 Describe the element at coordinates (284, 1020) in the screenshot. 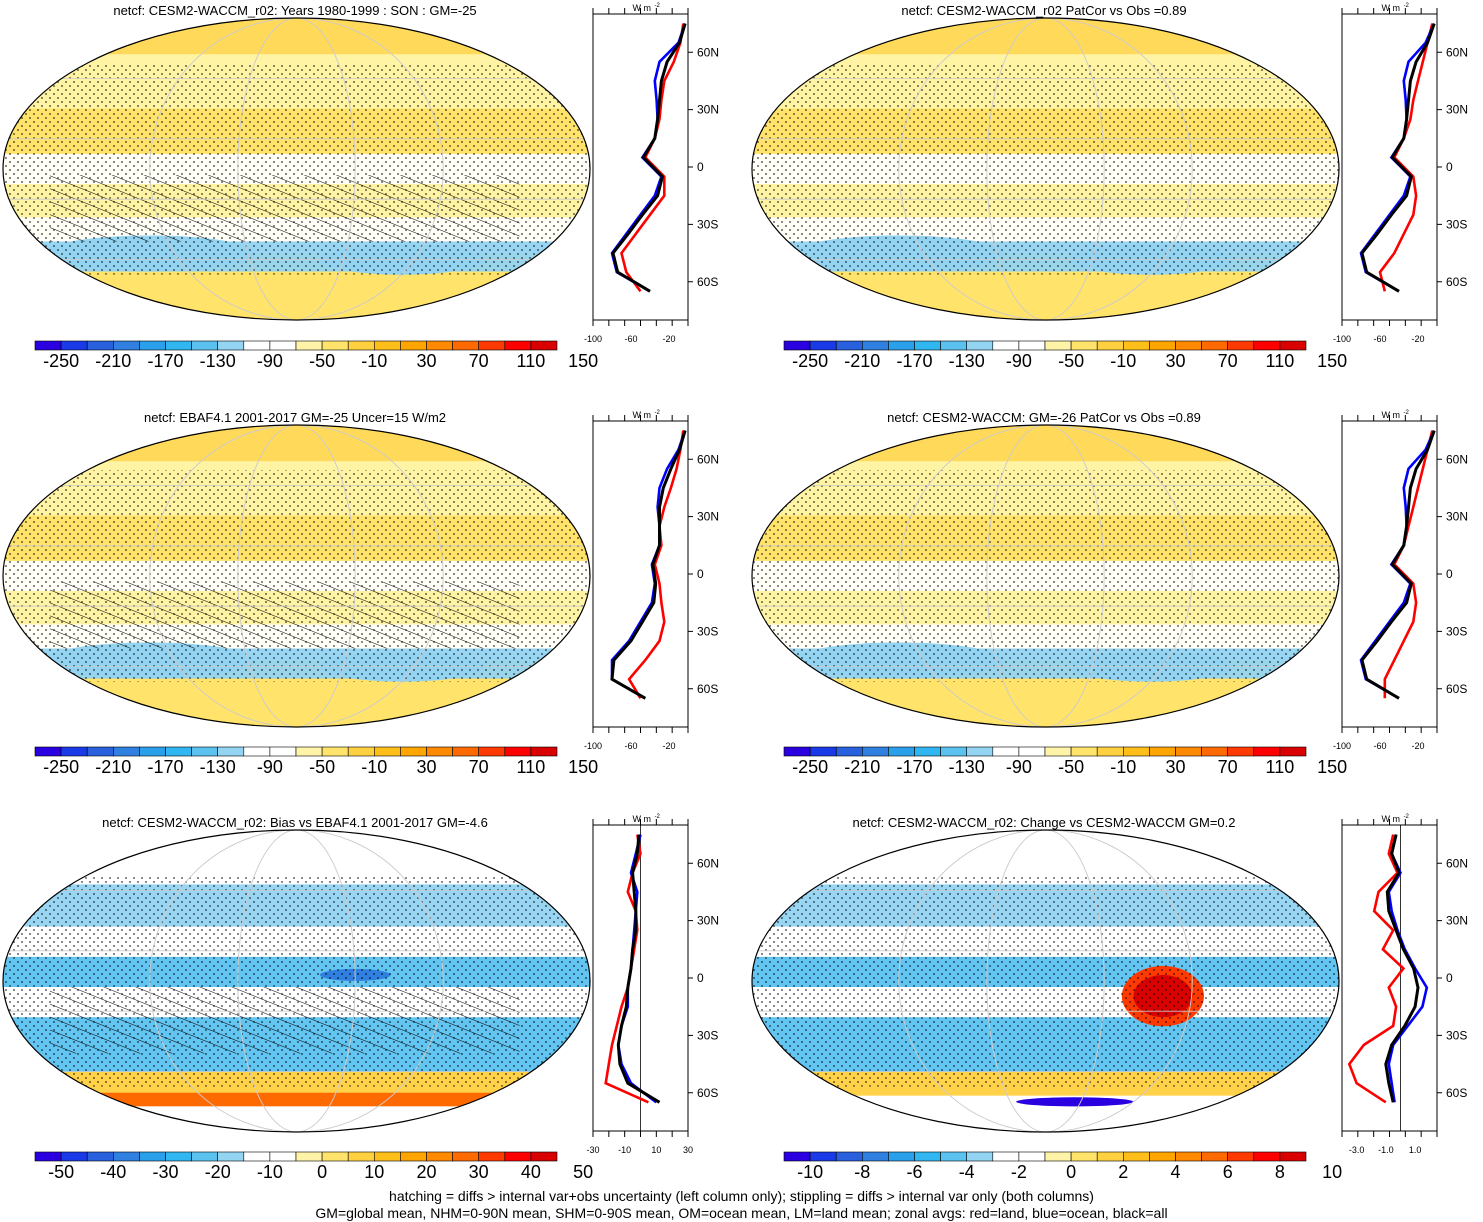

I see `hatching` at that location.